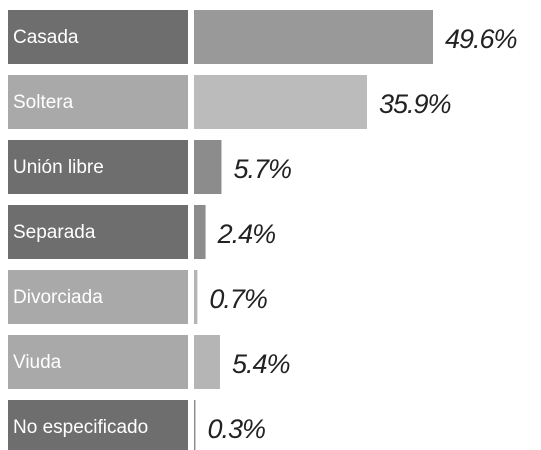 This screenshot has width=541, height=450. What do you see at coordinates (262, 169) in the screenshot?
I see `value-label: 5.7%` at bounding box center [262, 169].